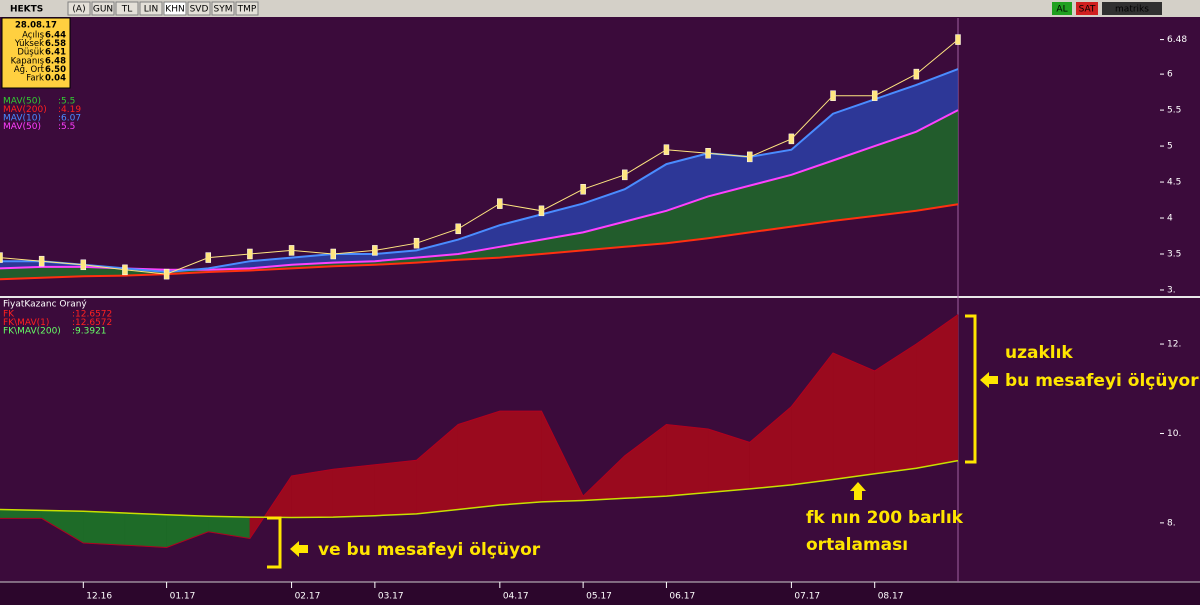 This screenshot has height=605, width=1200. I want to click on y-tick-label: 3., so click(1171, 290).